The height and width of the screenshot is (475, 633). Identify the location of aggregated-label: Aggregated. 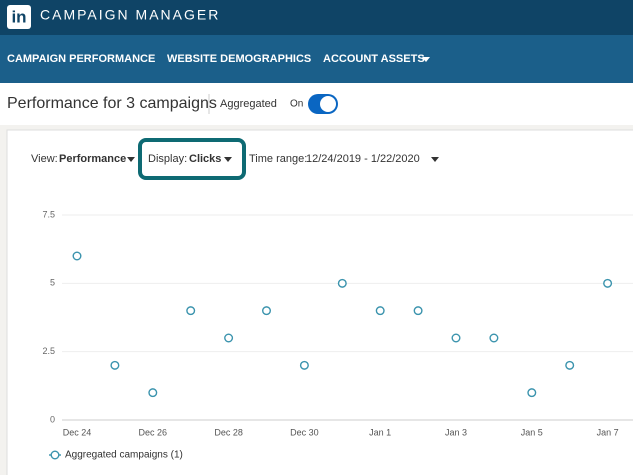
(248, 104).